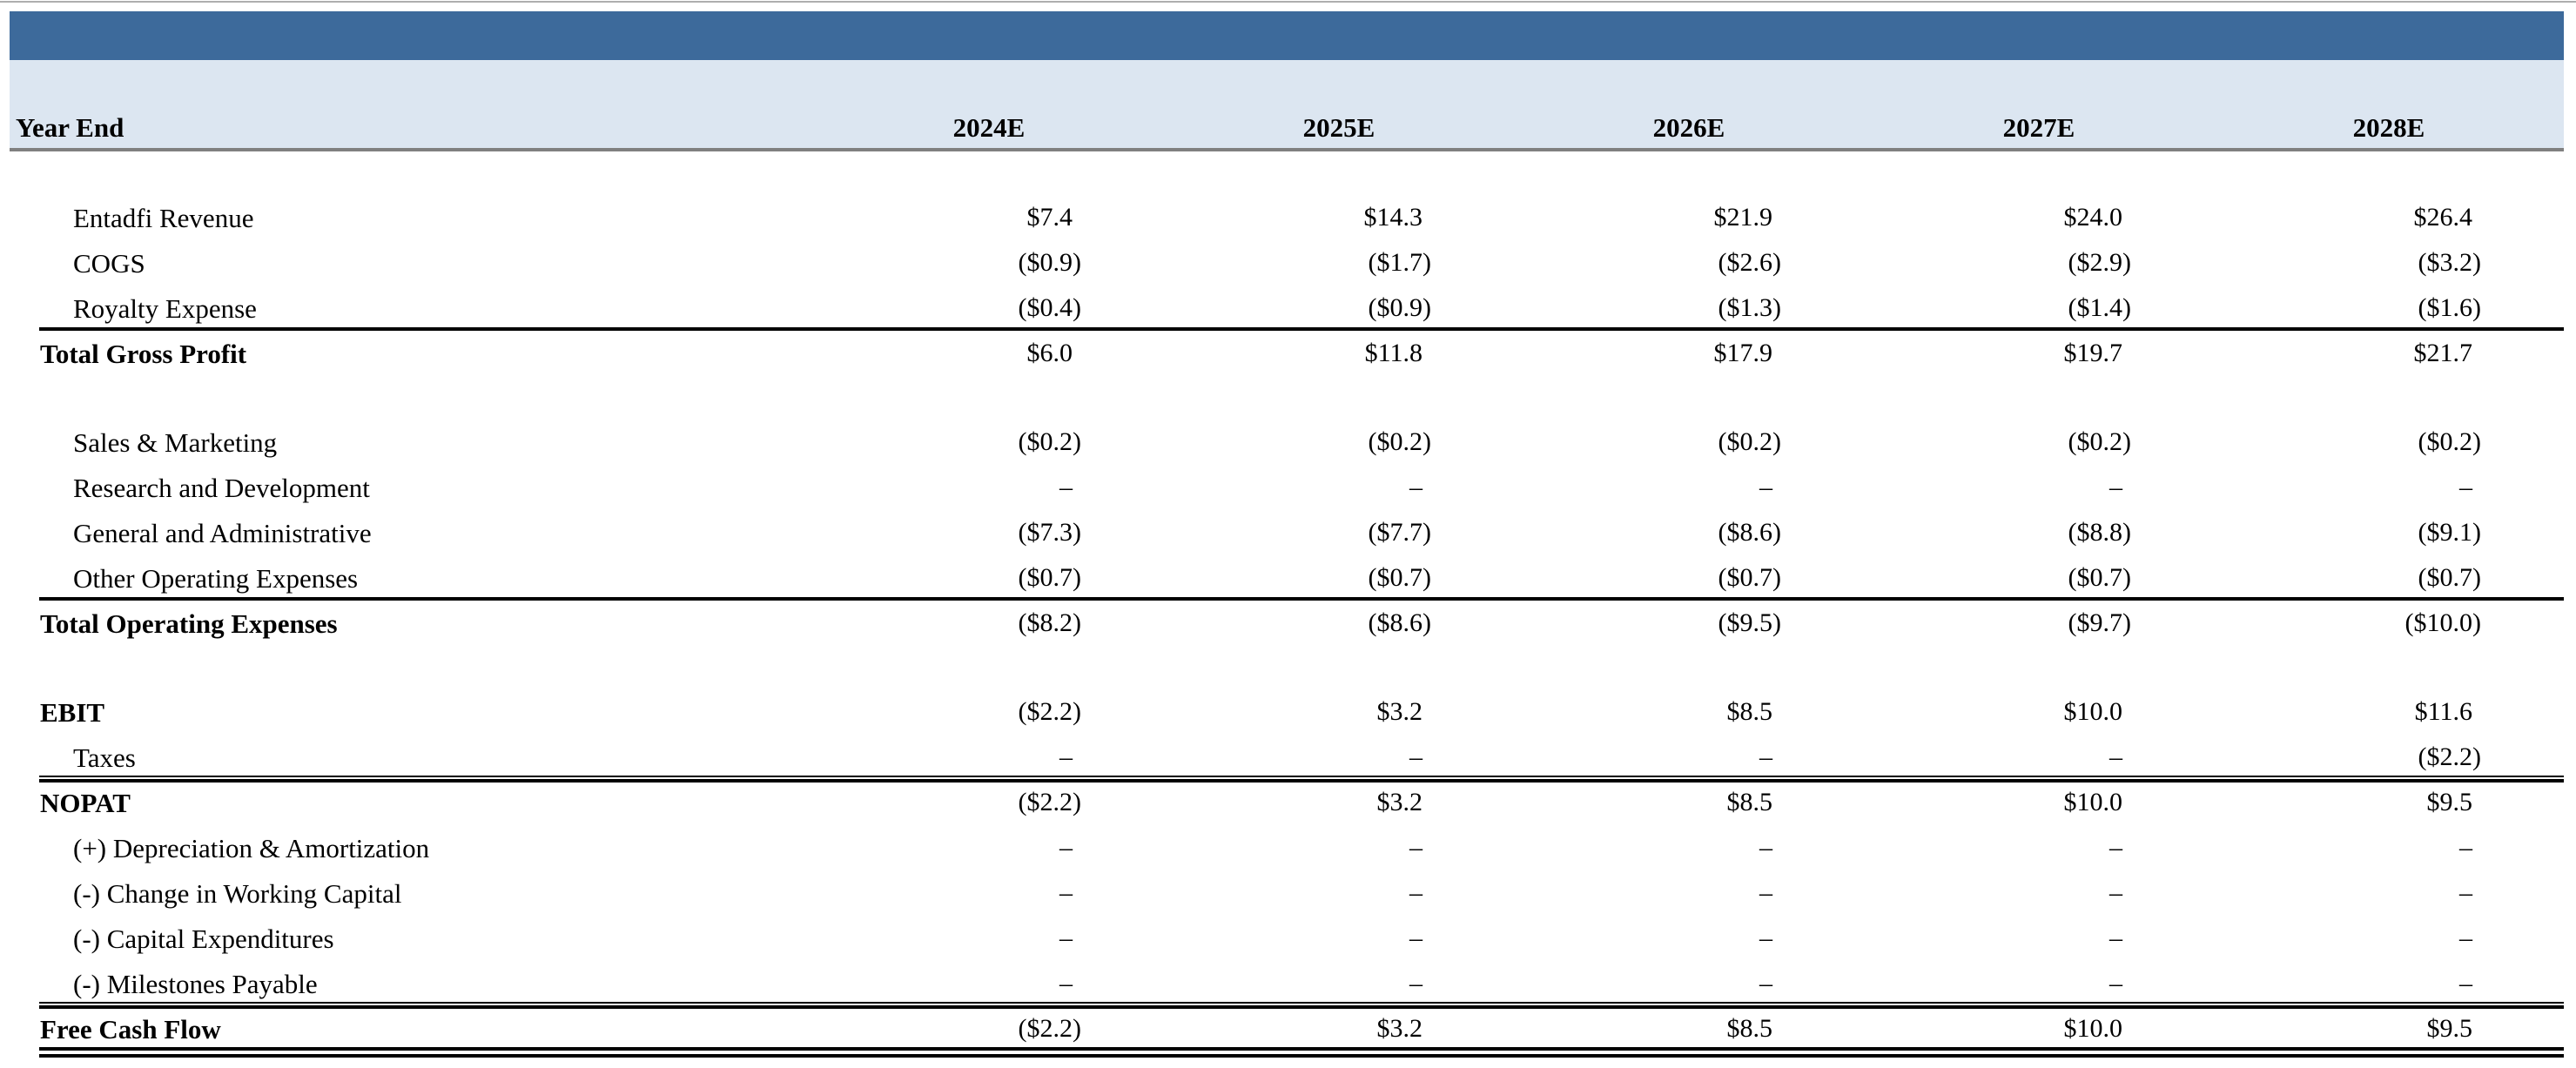 The height and width of the screenshot is (1068, 2576). Describe the element at coordinates (2038, 127) in the screenshot. I see `year-column-header-2027e: 2027E` at that location.